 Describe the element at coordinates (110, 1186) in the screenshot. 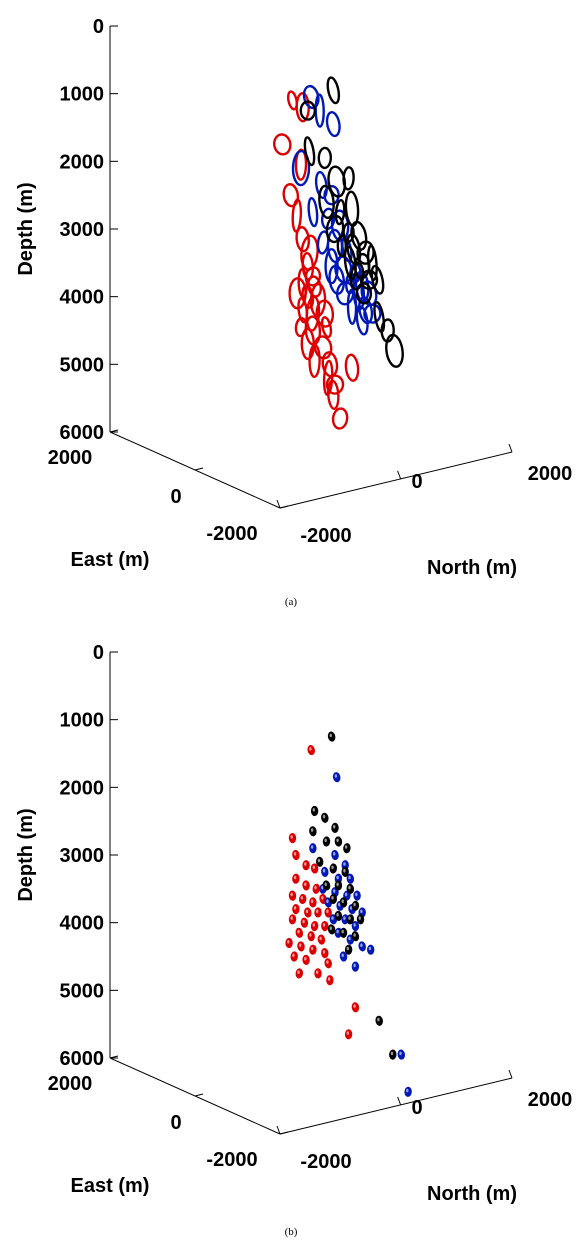

I see `east-axis-label: East (m)` at that location.